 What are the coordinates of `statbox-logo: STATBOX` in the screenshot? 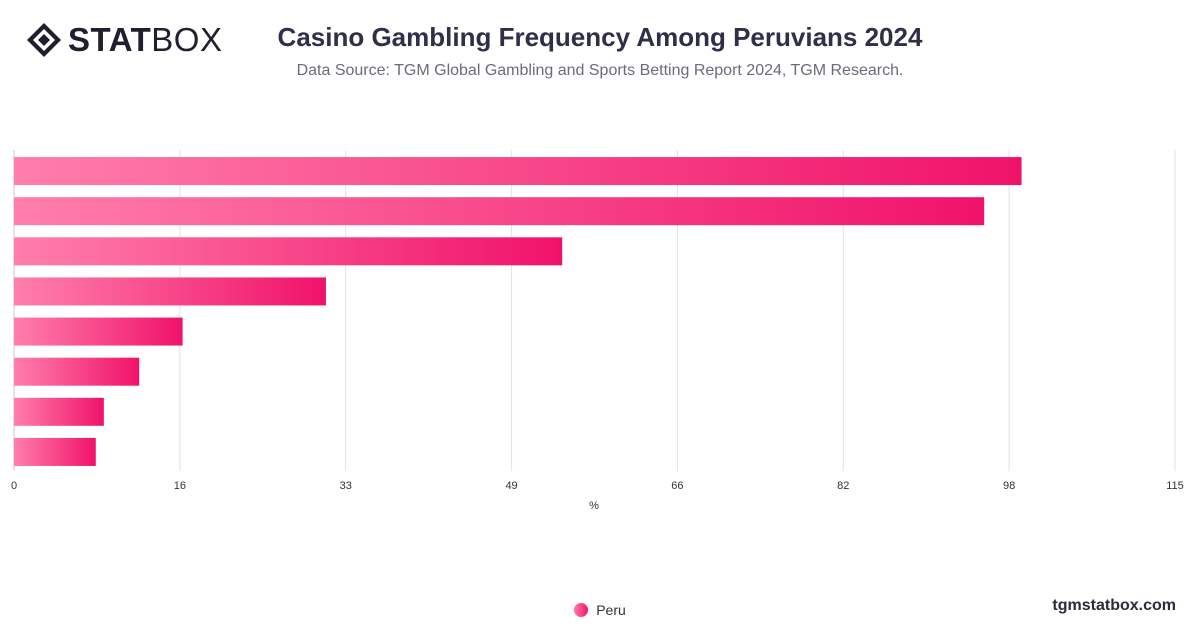 It's located at (124, 40).